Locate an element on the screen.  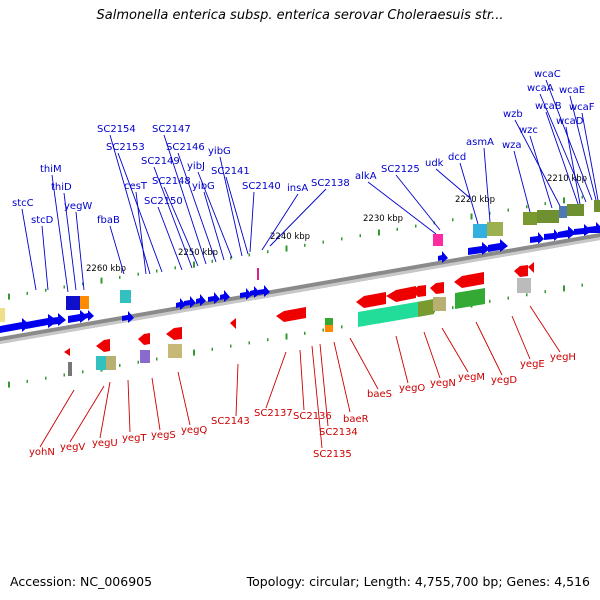
gene-label: yegU is located at coordinates (105, 443).